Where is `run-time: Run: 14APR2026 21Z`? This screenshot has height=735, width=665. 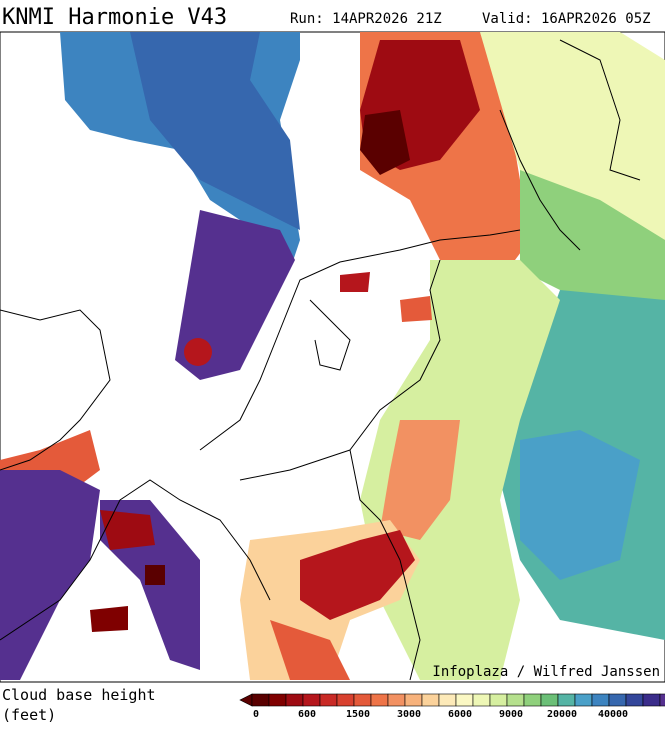 run-time: Run: 14APR2026 21Z is located at coordinates (366, 19).